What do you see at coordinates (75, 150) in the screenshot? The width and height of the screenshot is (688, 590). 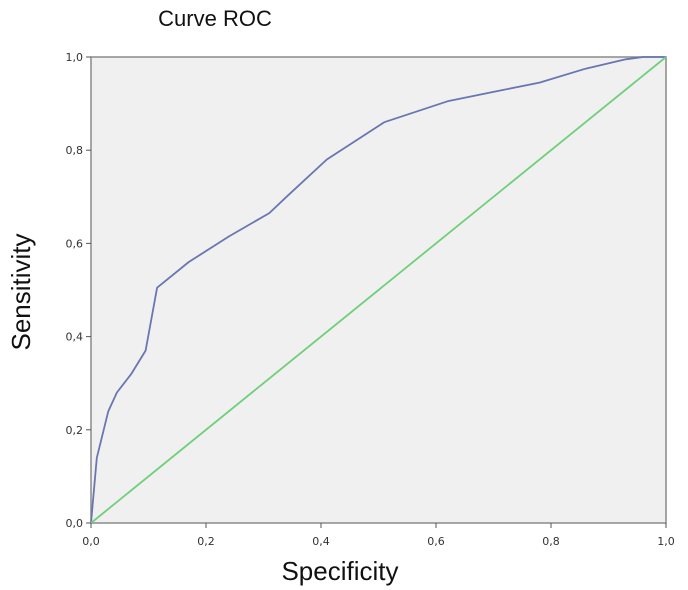 I see `y-tick-label: 0,8` at bounding box center [75, 150].